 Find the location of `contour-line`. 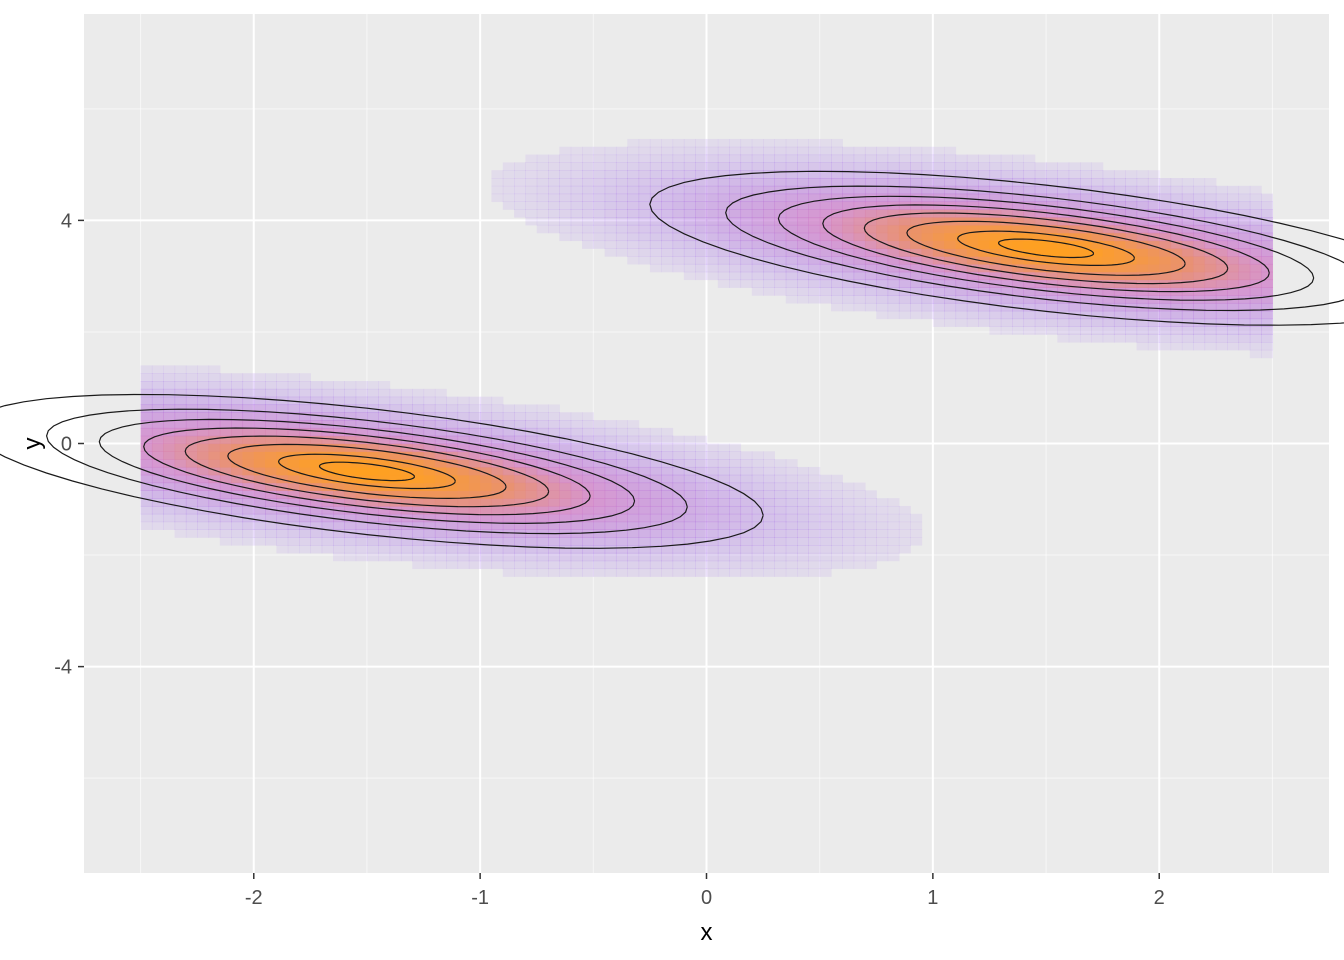

contour-line is located at coordinates (367, 471).